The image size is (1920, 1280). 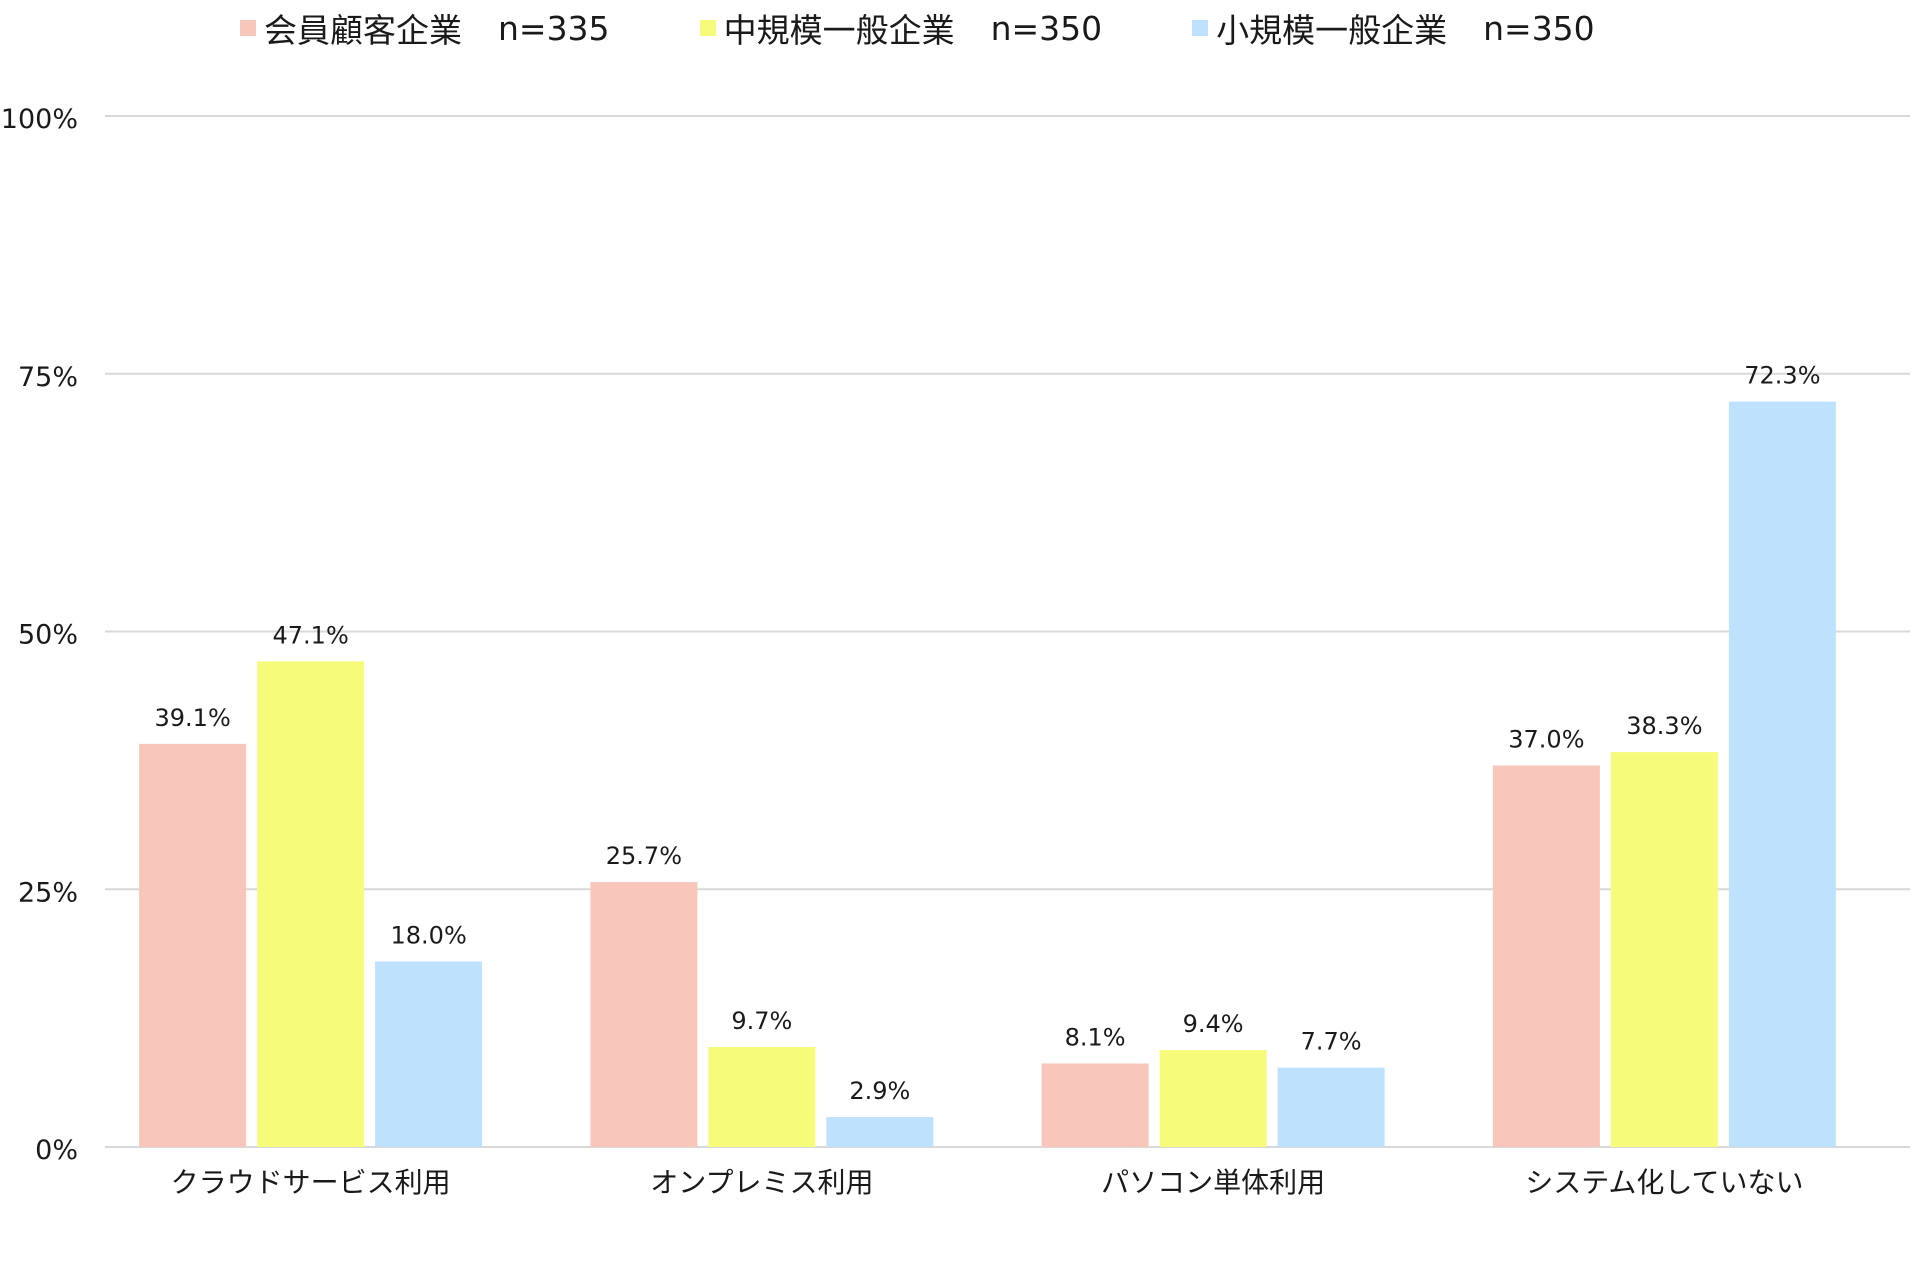 What do you see at coordinates (707, 28) in the screenshot?
I see `legend-swatch-medium` at bounding box center [707, 28].